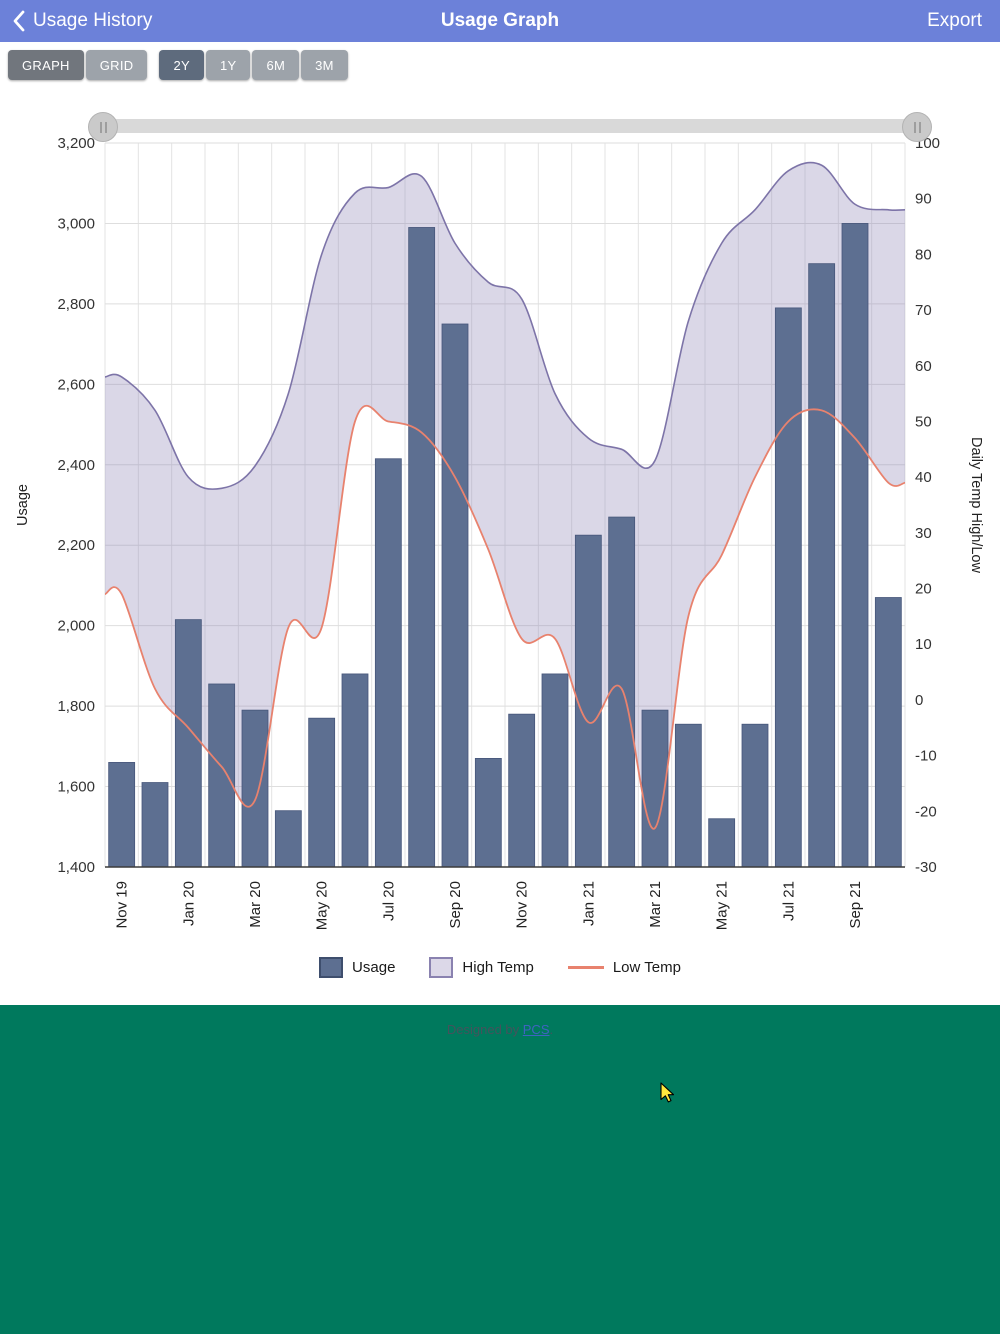 Image resolution: width=1000 pixels, height=1334 pixels. I want to click on credit-period: ., so click(551, 1029).